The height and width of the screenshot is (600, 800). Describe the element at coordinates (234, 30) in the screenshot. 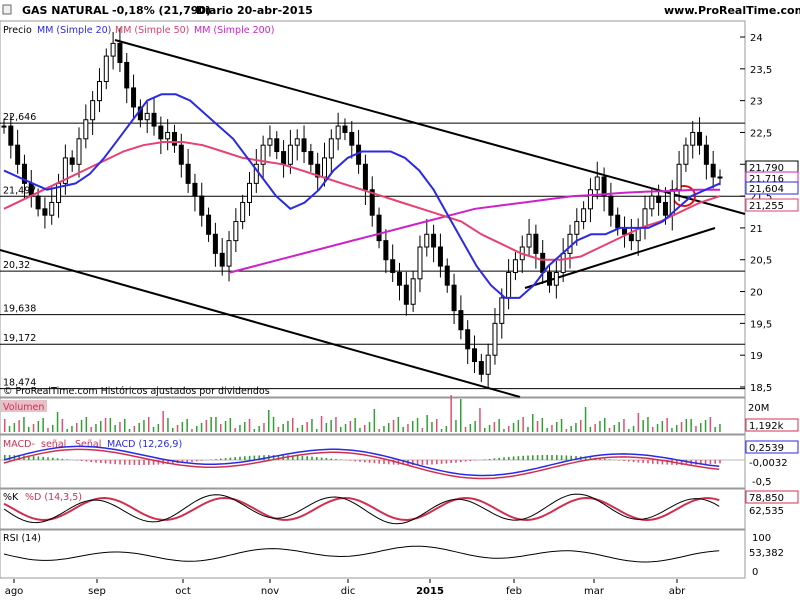

I see `legend-sma200: MM (Simple 200)` at that location.